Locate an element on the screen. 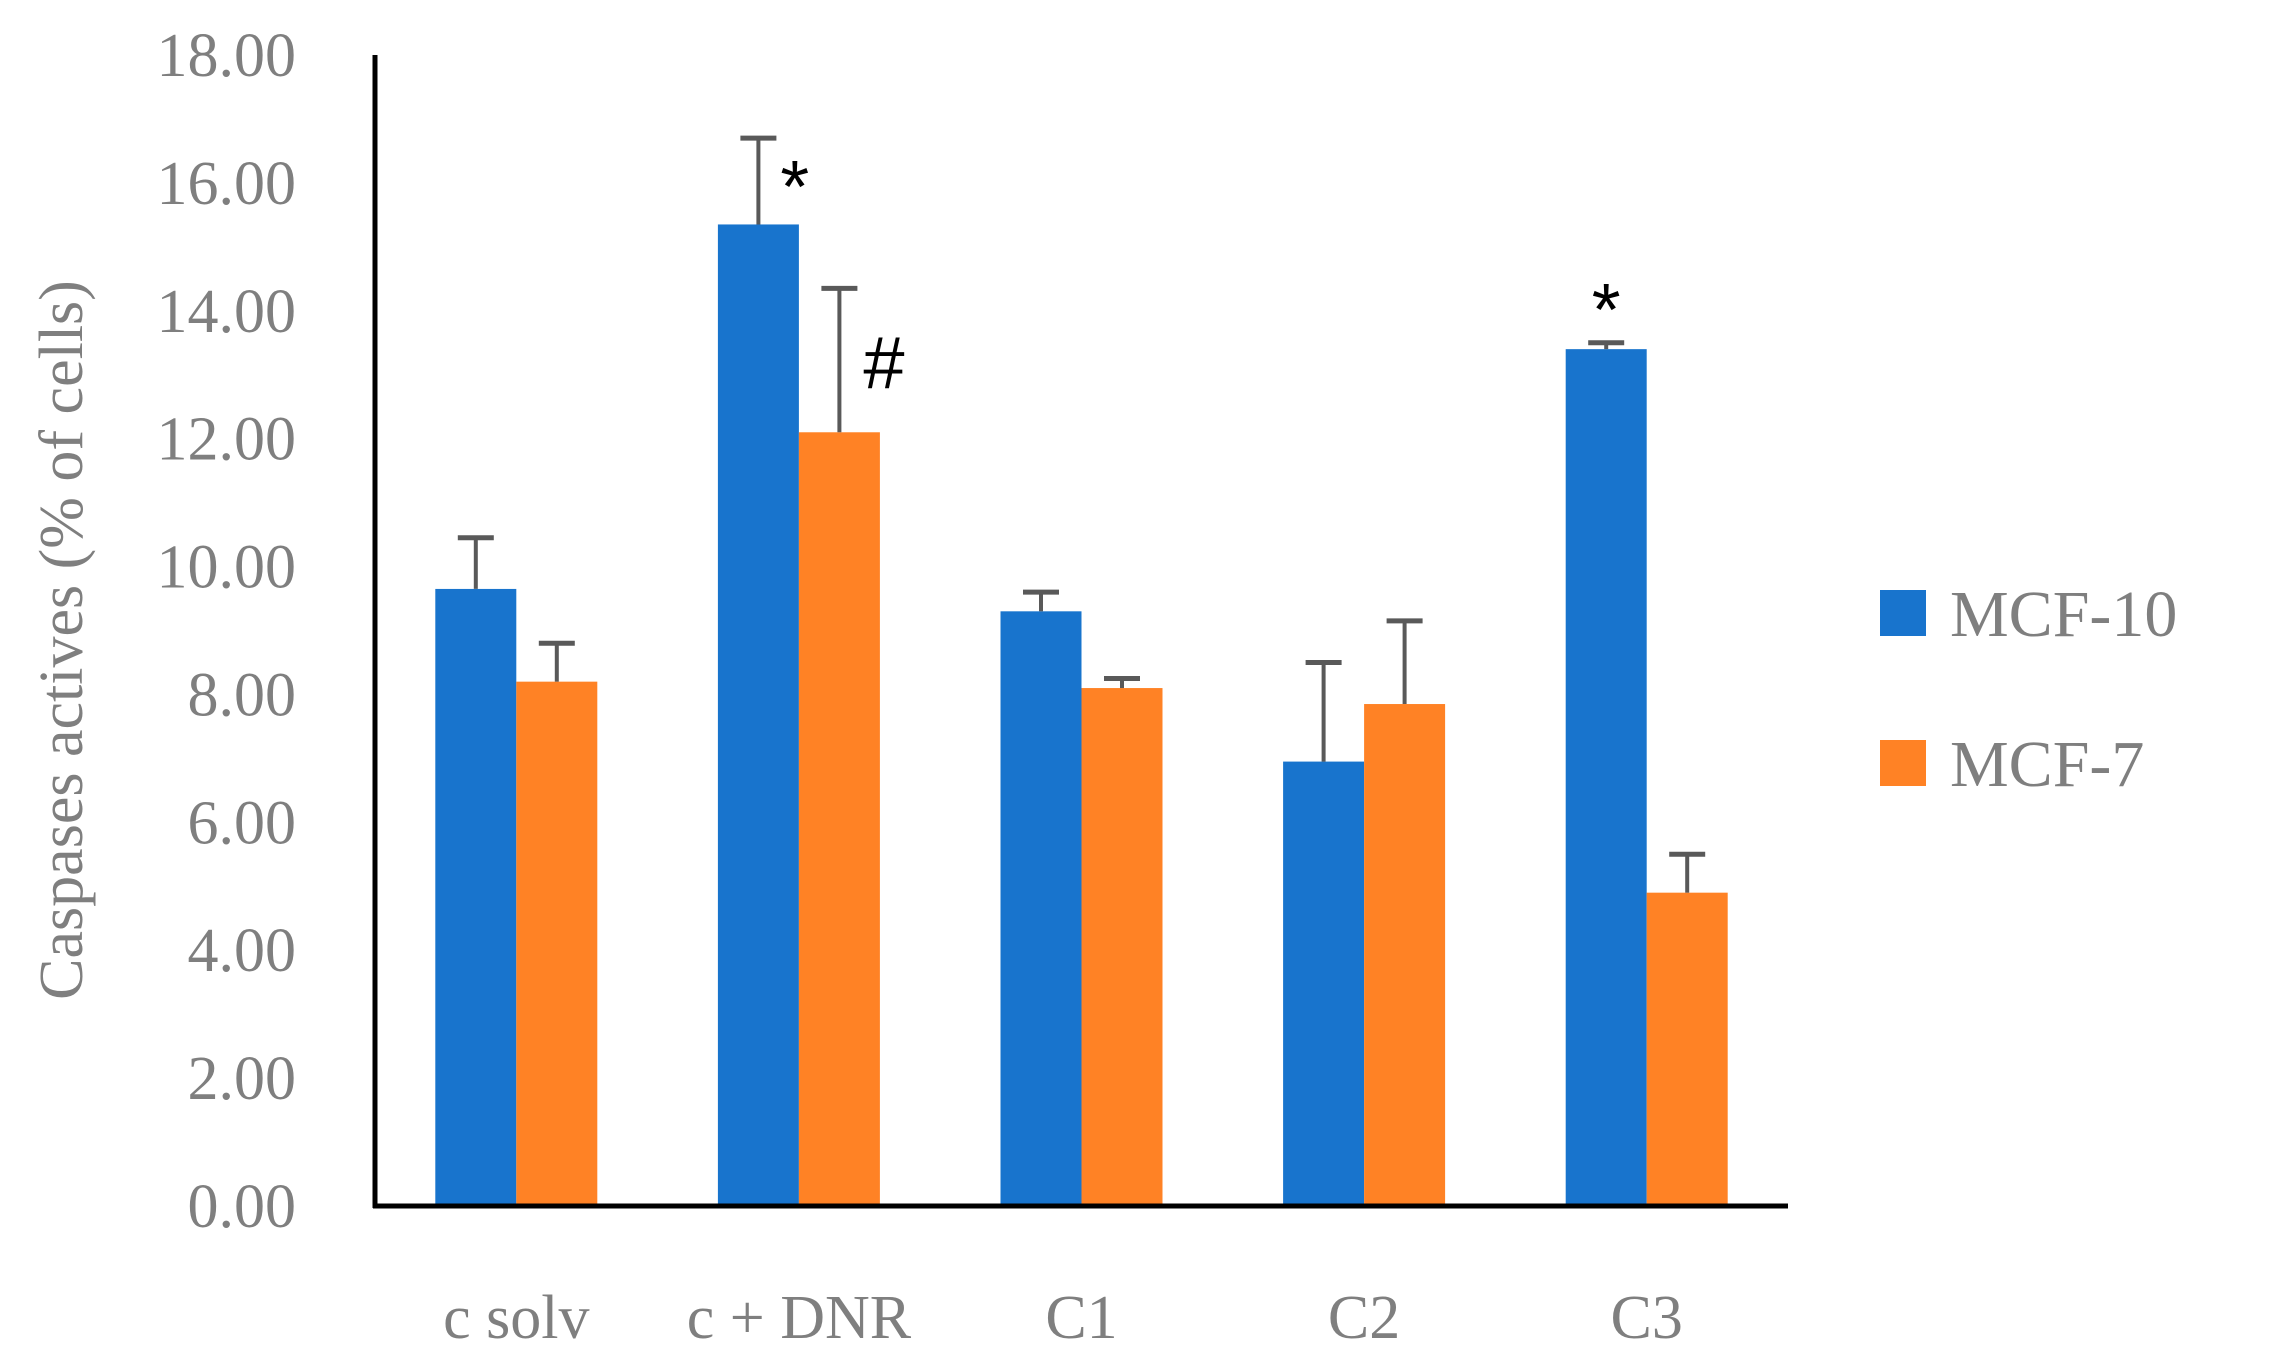 The height and width of the screenshot is (1369, 2272). y-tick-label: 2.00 is located at coordinates (242, 1079).